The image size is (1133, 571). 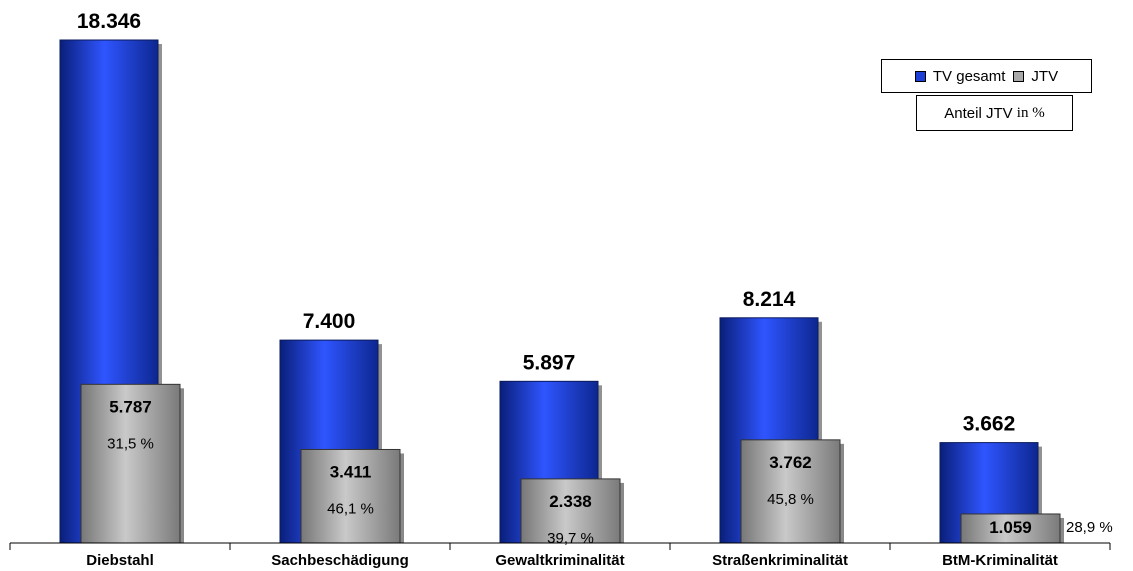 I want to click on legend-note: Anteil JTV in %, so click(x=994, y=113).